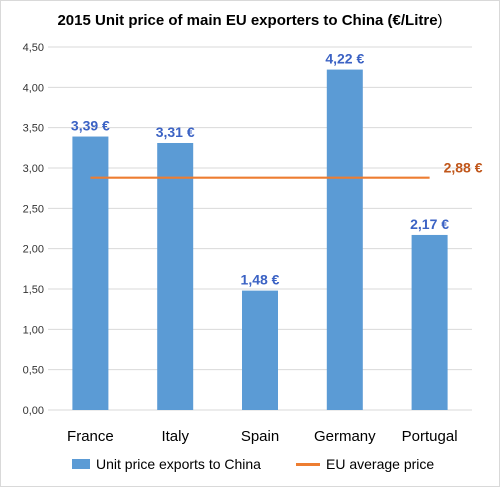  Describe the element at coordinates (33, 169) in the screenshot. I see `y-tick-label: 3,00` at that location.